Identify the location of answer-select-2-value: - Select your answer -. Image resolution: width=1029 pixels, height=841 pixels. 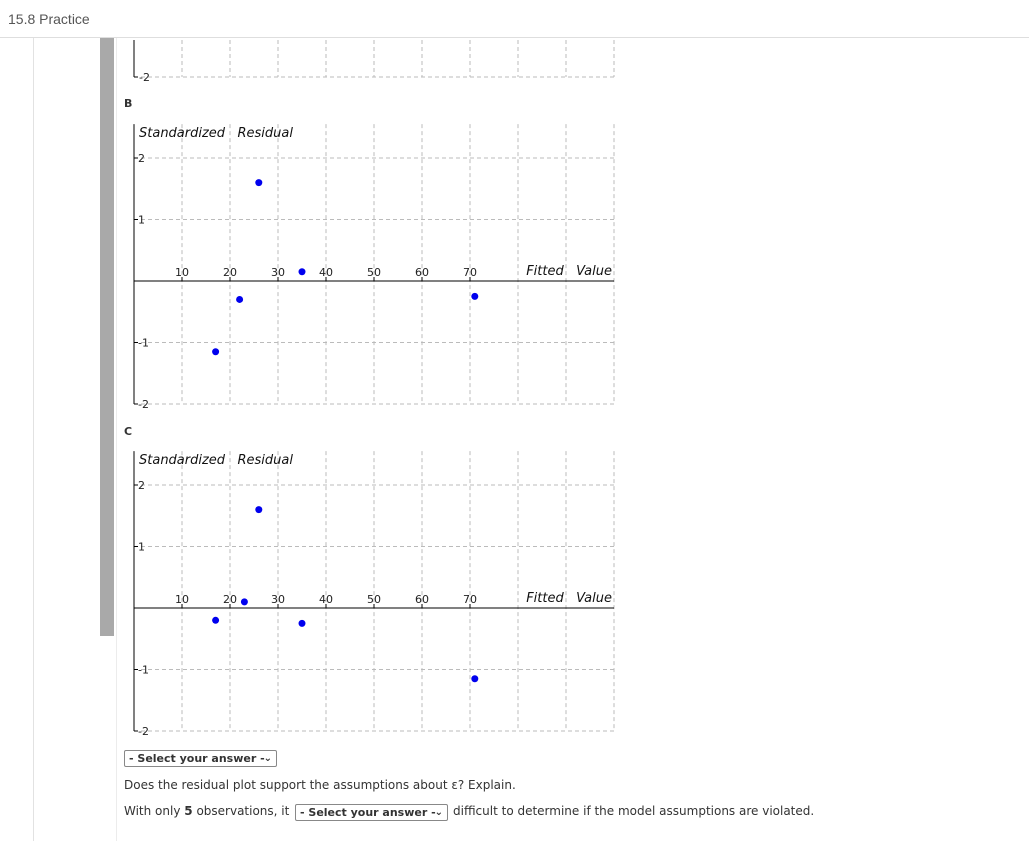
(368, 812).